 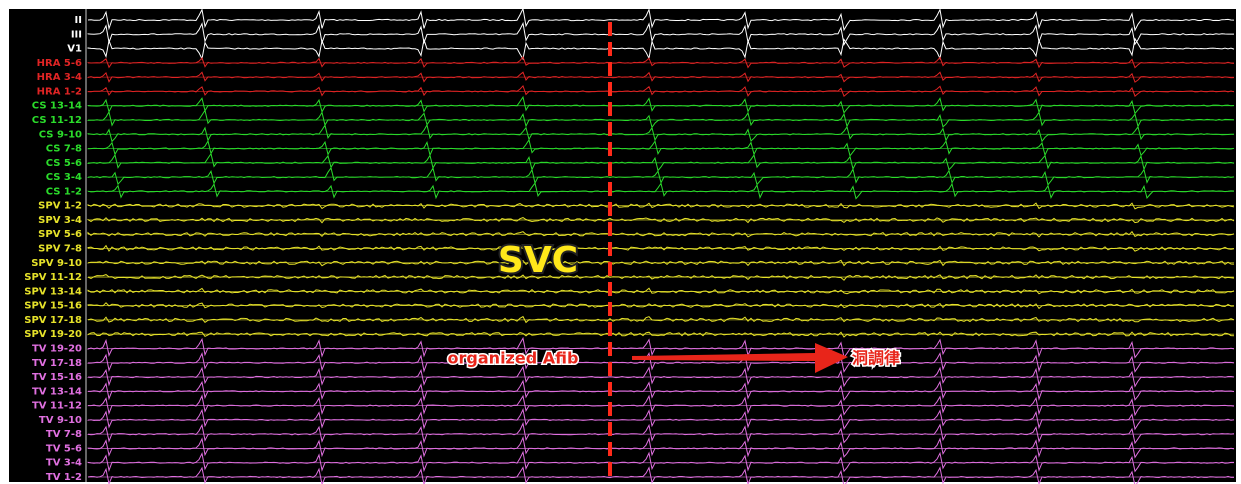 What do you see at coordinates (64, 477) in the screenshot?
I see `channel-label: TV 1-2` at bounding box center [64, 477].